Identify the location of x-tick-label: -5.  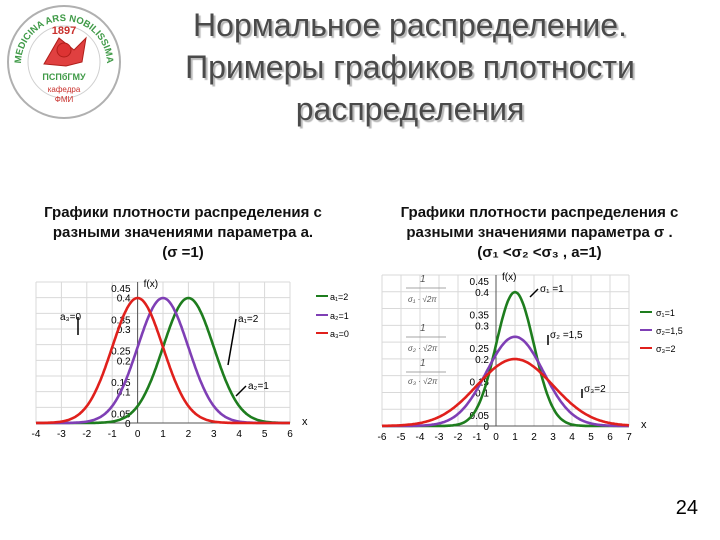
(401, 437).